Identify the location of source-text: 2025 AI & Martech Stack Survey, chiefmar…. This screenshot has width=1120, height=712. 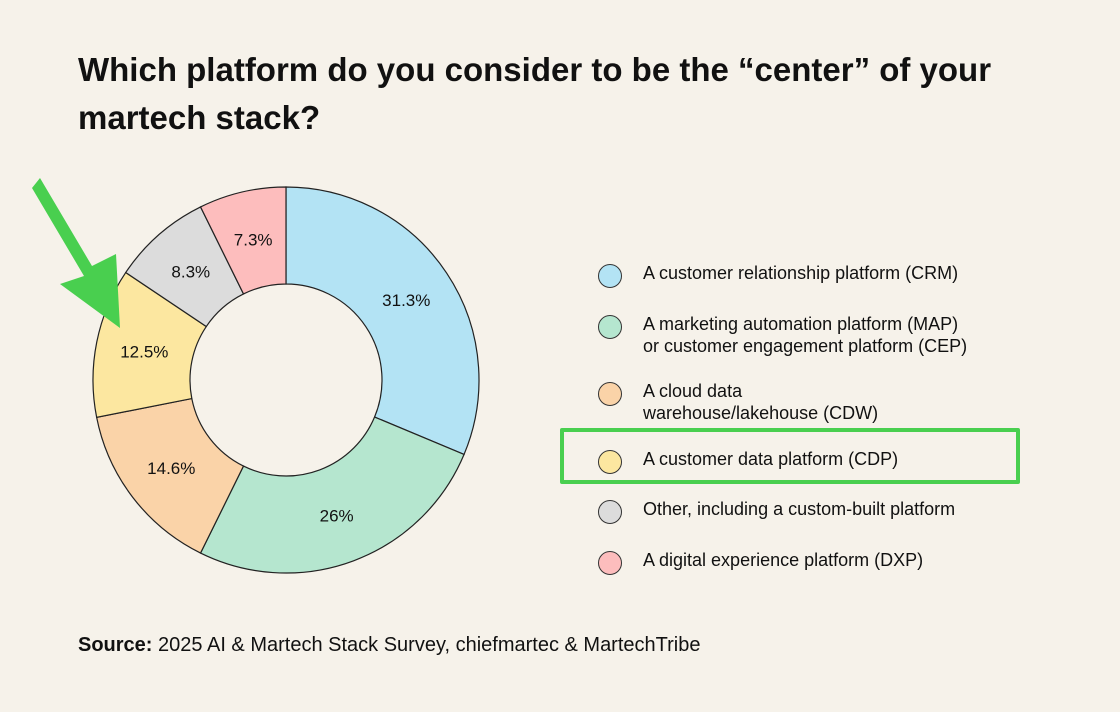
(429, 645).